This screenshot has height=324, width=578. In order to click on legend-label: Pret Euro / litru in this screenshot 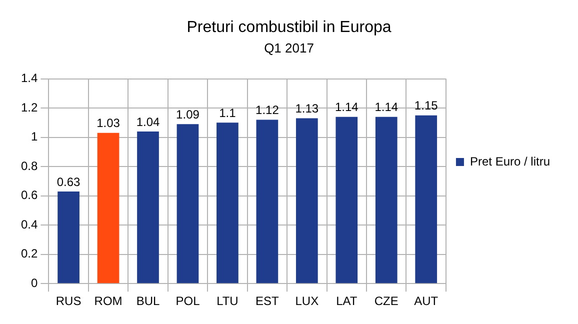, I will do `click(510, 161)`.